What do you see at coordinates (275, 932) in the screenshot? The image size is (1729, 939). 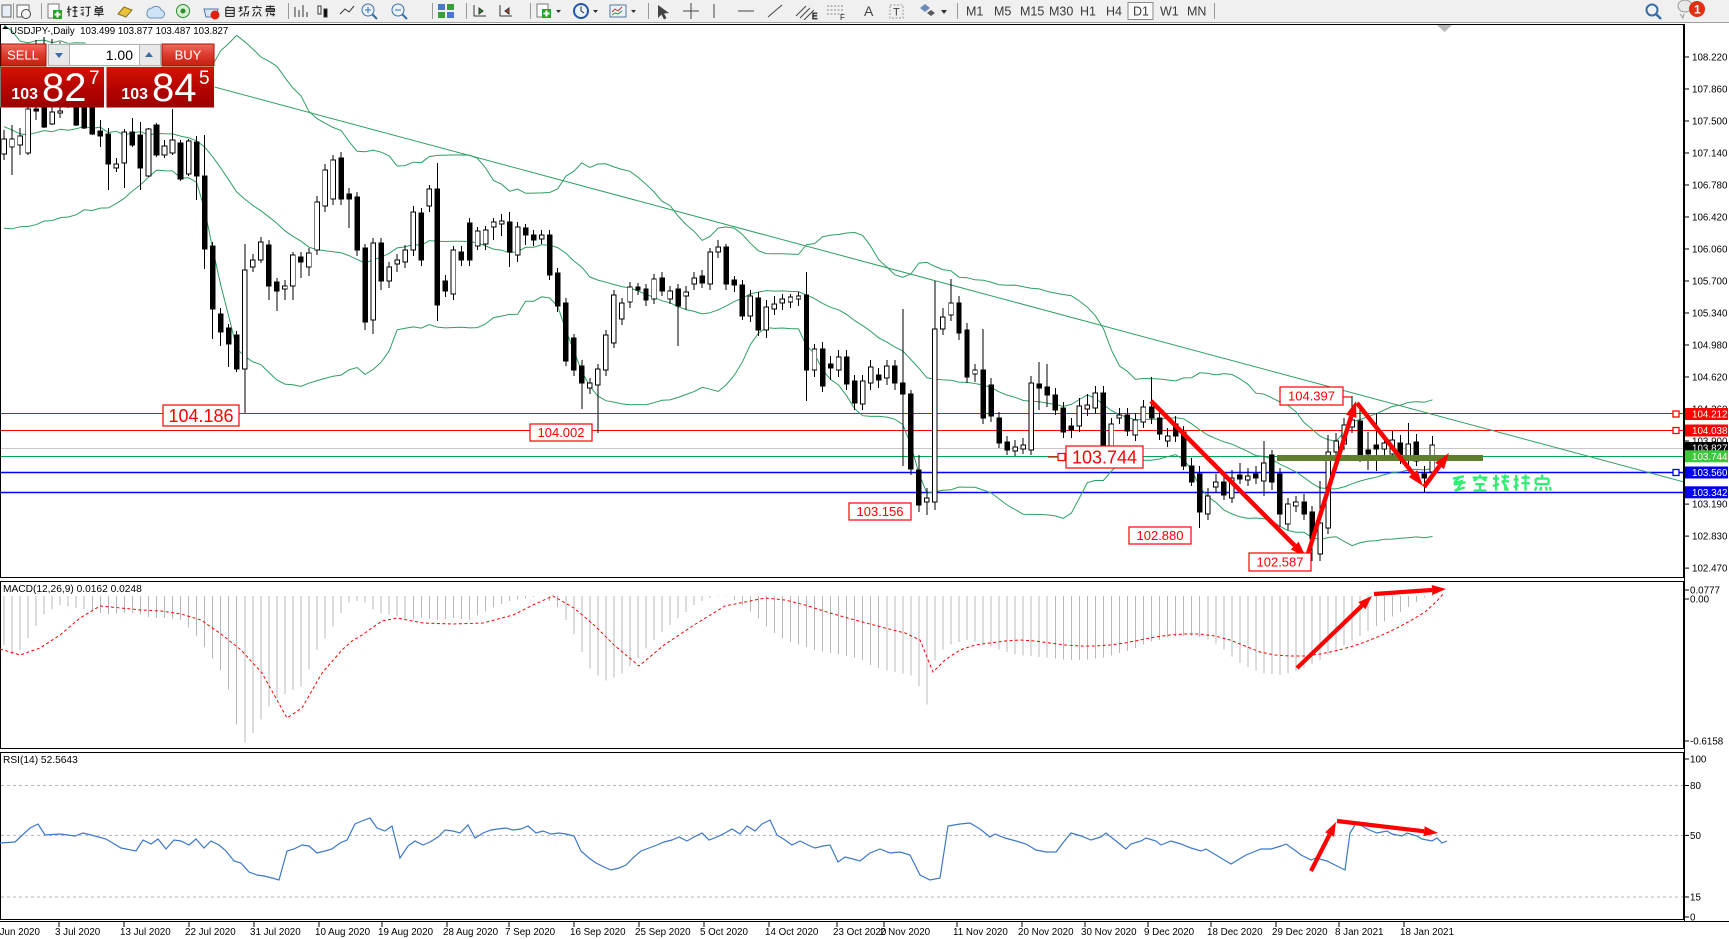 I see `svg-text: 31 Jul 2020` at bounding box center [275, 932].